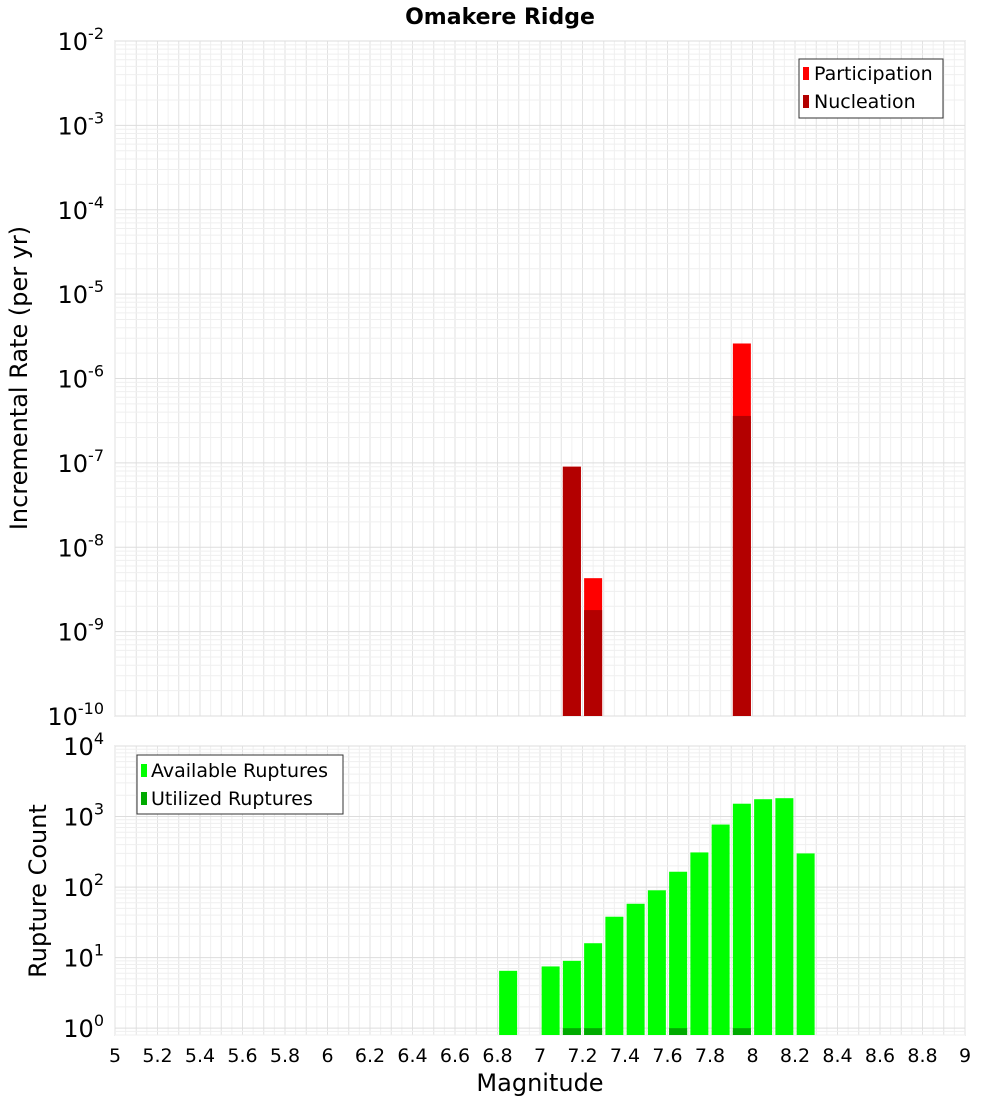 Image resolution: width=1000 pixels, height=1100 pixels. What do you see at coordinates (806, 73) in the screenshot?
I see `legend-swatch-participation` at bounding box center [806, 73].